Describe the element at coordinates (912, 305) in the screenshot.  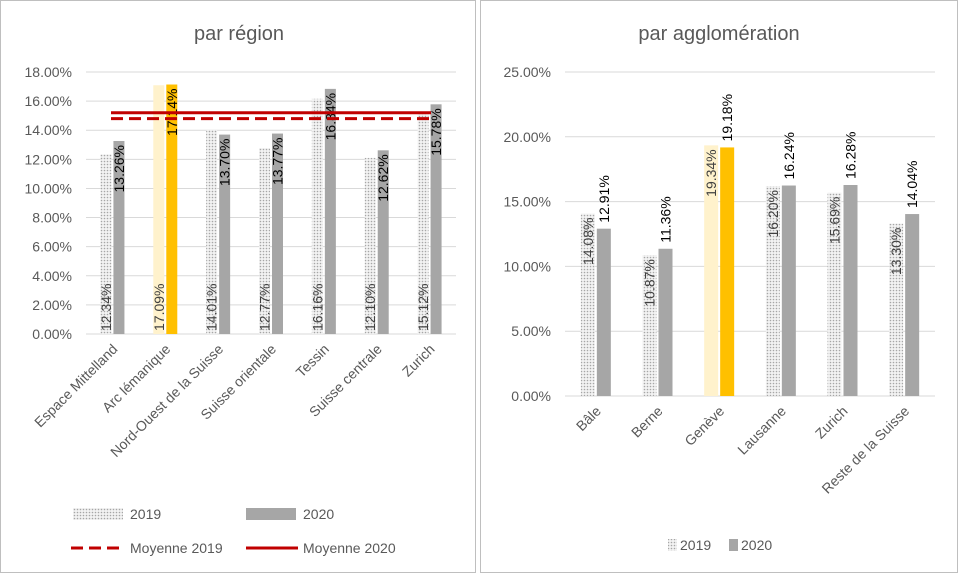
I see `bar-2020-reste-de-la-suisse` at that location.